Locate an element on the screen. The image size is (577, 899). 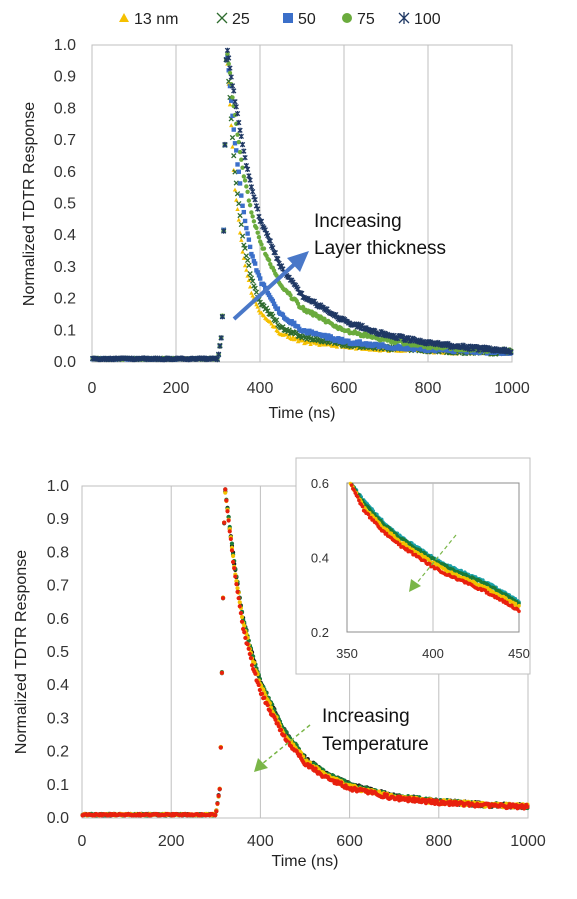
x-tick-label: 800 is located at coordinates (428, 388).